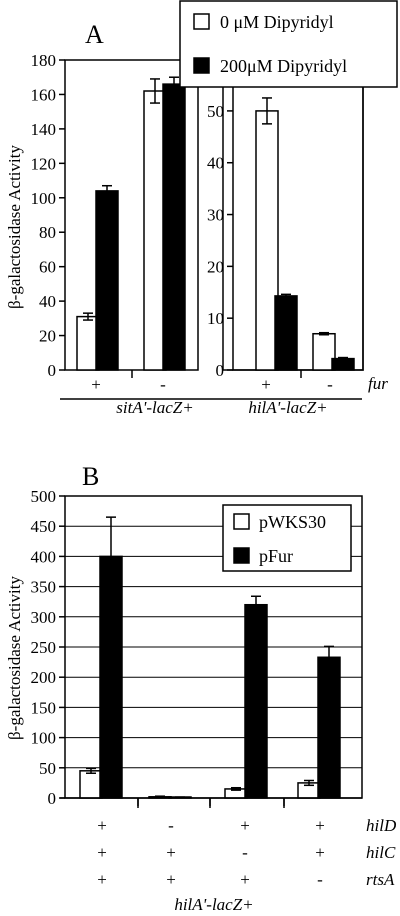  I want to click on panel-b-bar-s1-c3, so click(329, 727).